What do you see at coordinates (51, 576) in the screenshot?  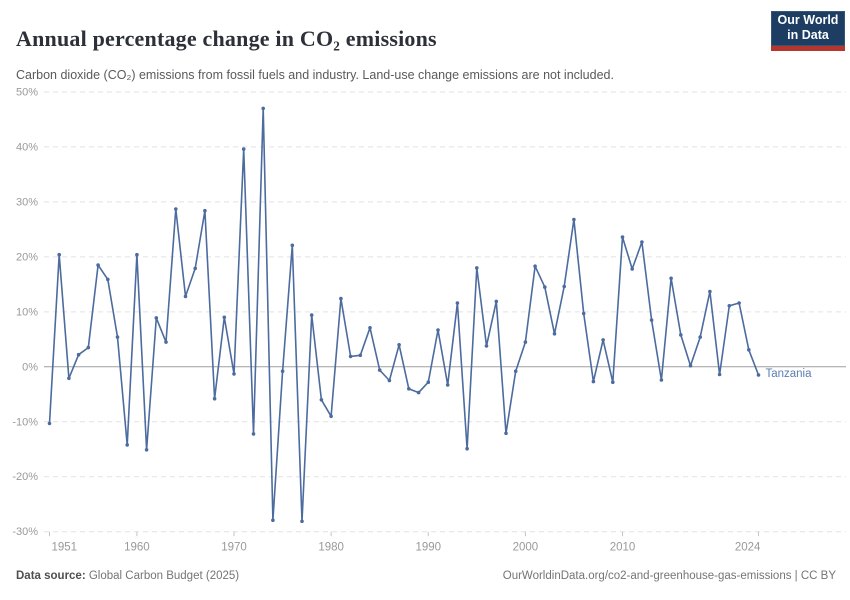 I see `data-source-label: Data source:` at bounding box center [51, 576].